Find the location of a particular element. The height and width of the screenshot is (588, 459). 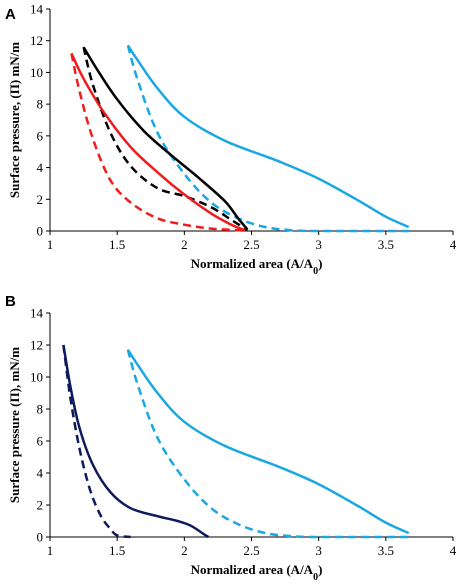

y-axis-label: Surface pressure (Π), mN/m is located at coordinates (14, 425).